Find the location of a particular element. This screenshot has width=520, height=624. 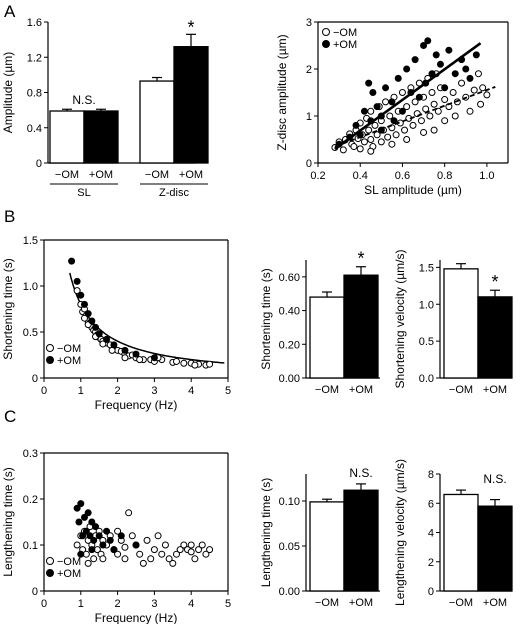

y-tick-label: 1.5 is located at coordinates (426, 268).